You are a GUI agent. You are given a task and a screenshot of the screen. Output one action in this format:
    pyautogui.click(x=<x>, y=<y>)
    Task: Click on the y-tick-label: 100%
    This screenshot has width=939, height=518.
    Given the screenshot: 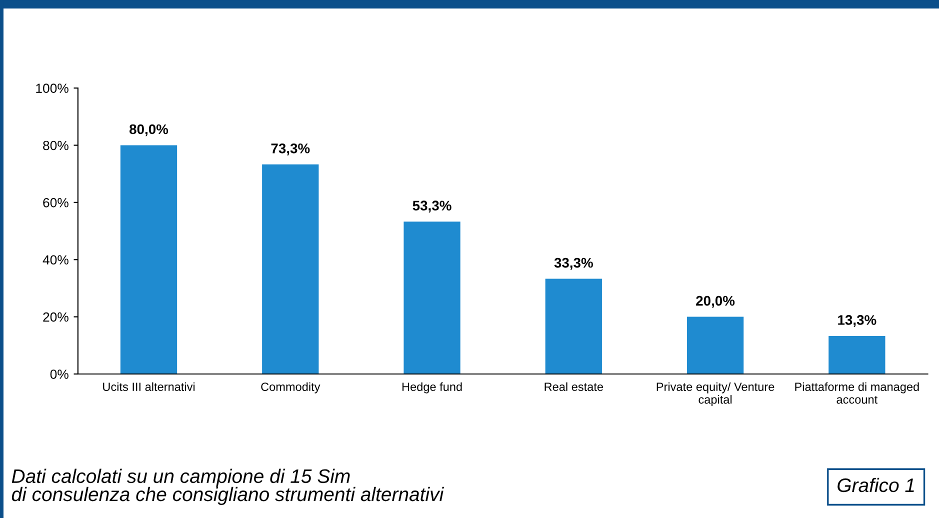 What is the action you would take?
    pyautogui.click(x=52, y=88)
    